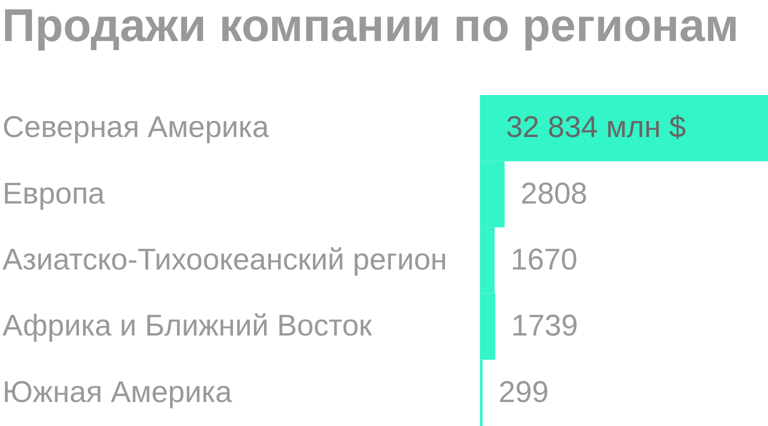  Describe the element at coordinates (544, 326) in the screenshot. I see `data-label: 1739` at that location.